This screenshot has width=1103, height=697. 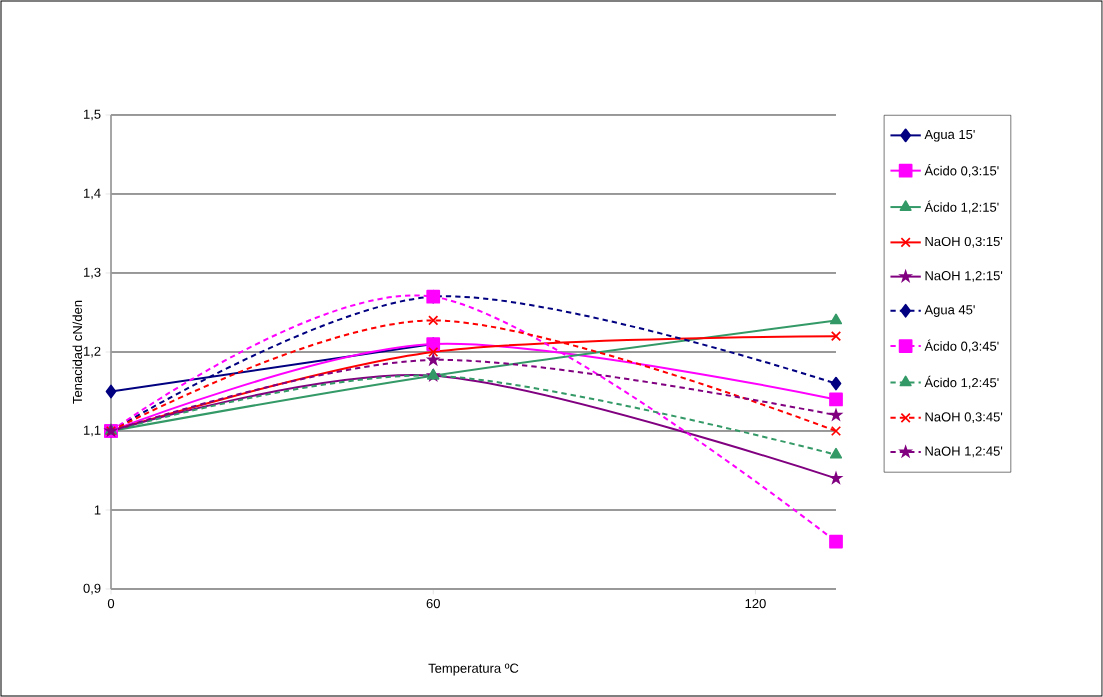 I want to click on y-tick-label: 1,3, so click(x=92, y=273).